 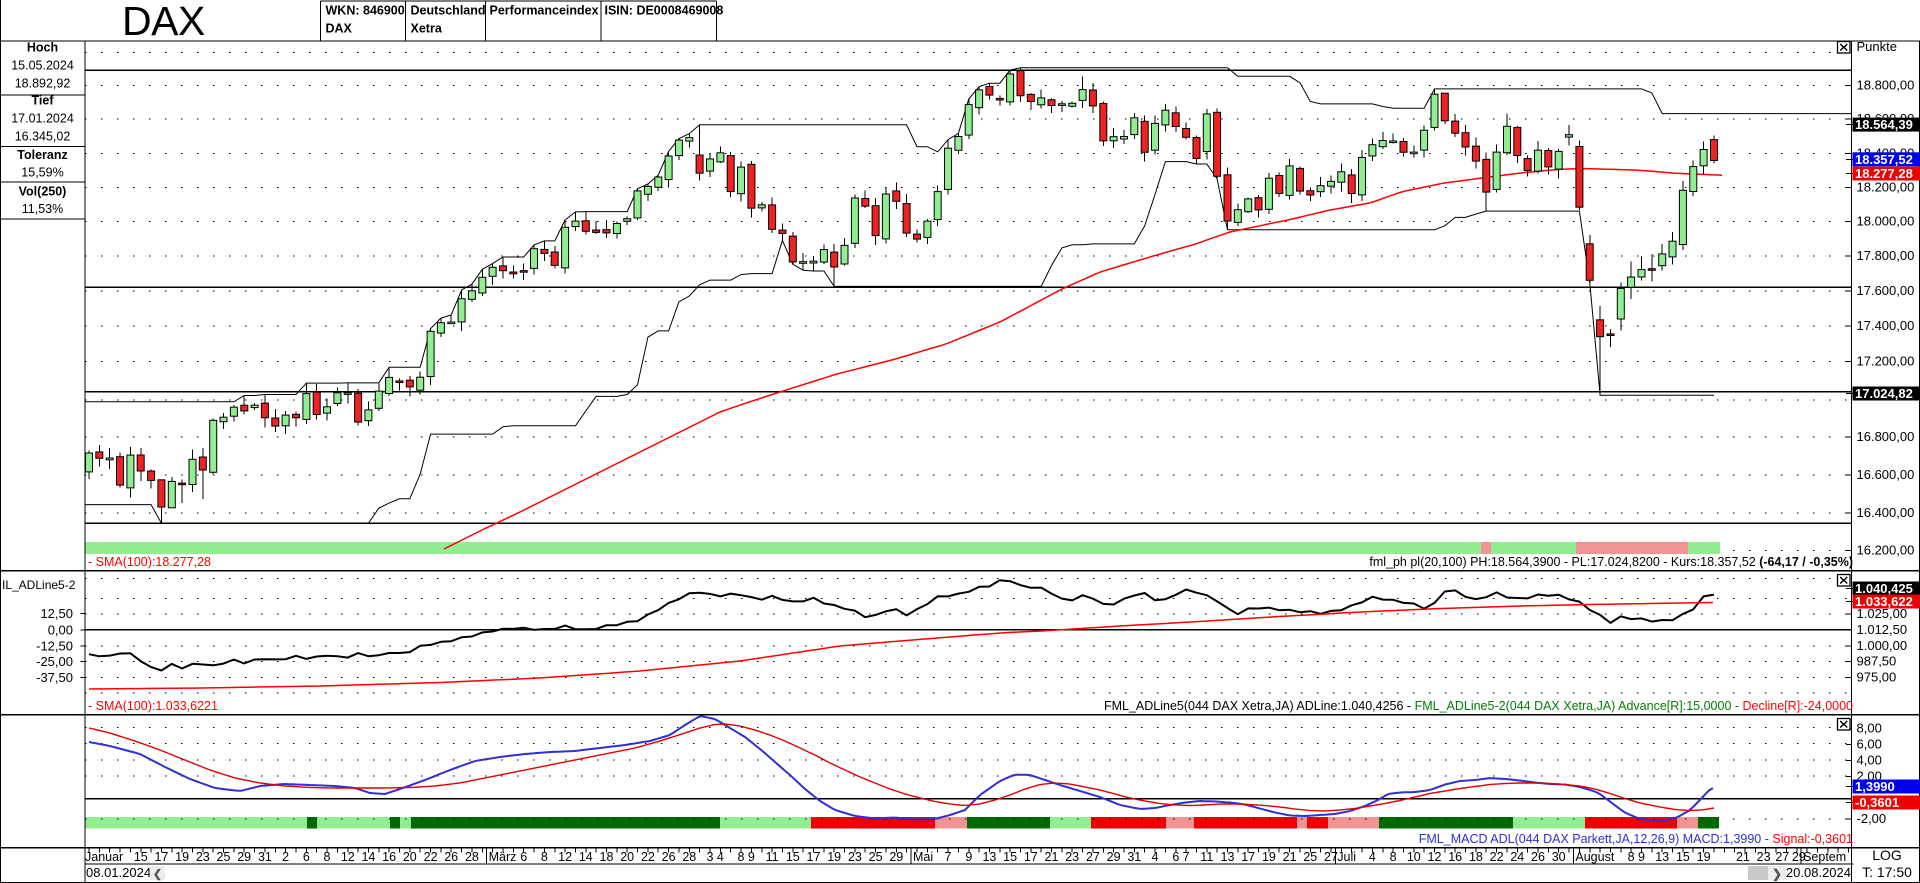 I want to click on svg-text: 18.200,00, so click(x=1886, y=186).